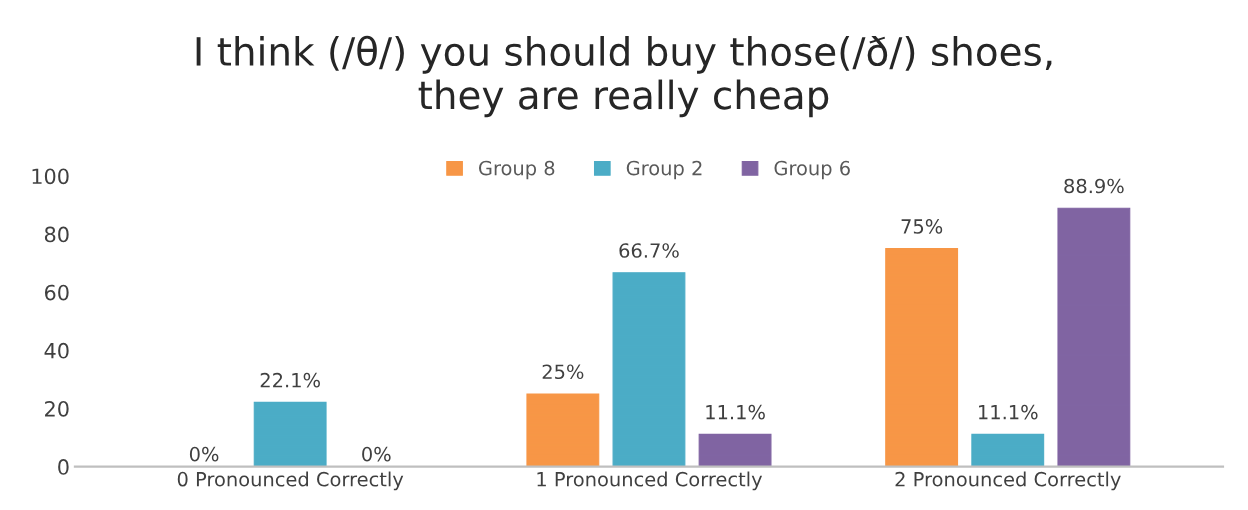 The height and width of the screenshot is (510, 1248). Describe the element at coordinates (649, 250) in the screenshot. I see `data-label: 66.7%` at that location.